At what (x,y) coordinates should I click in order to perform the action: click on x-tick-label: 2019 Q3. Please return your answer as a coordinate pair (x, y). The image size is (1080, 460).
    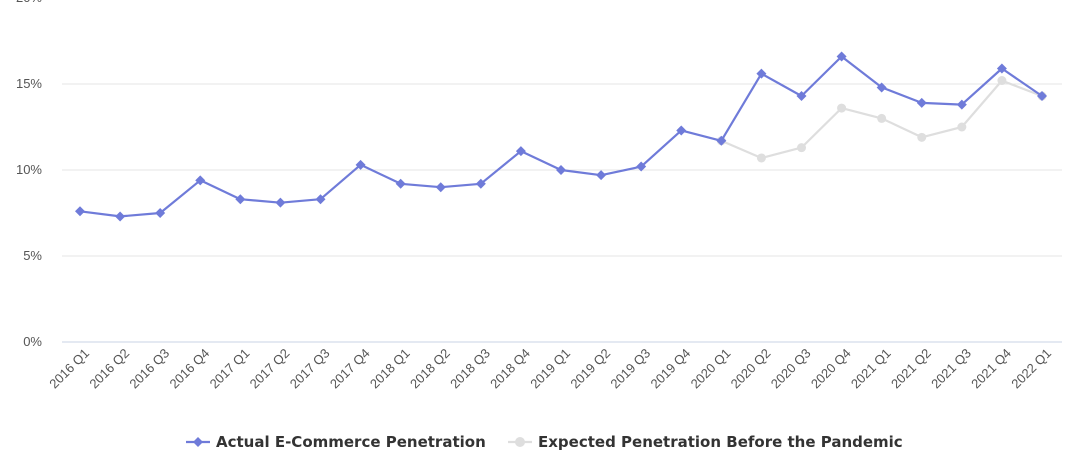
    Looking at the image, I should click on (630, 369).